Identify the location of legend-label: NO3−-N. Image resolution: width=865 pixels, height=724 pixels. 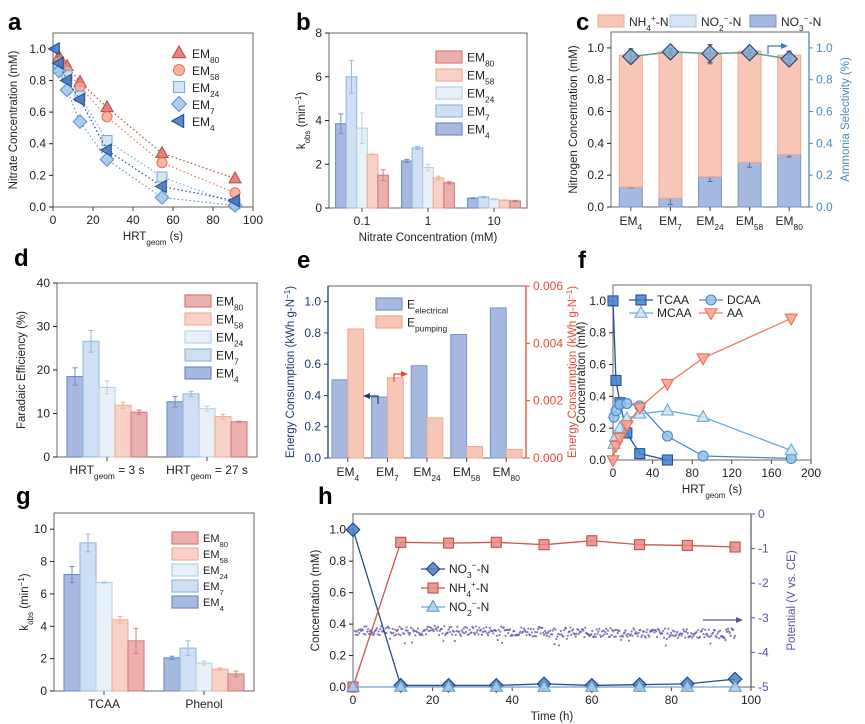
(801, 23).